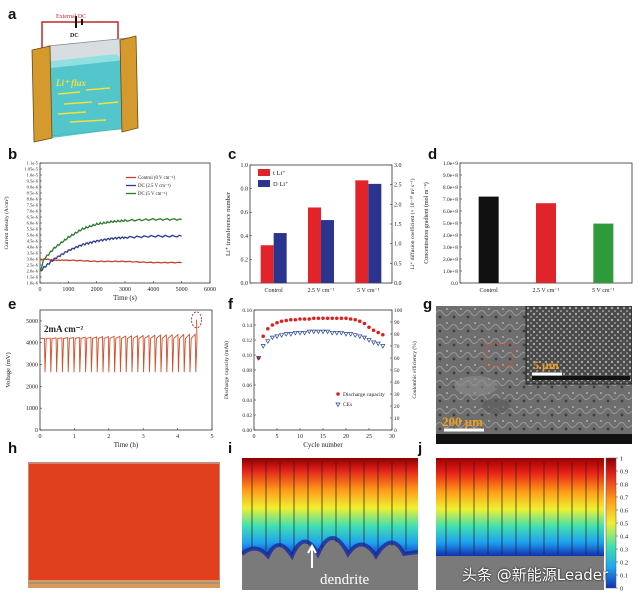  What do you see at coordinates (42, 94) in the screenshot?
I see `left-electrode` at bounding box center [42, 94].